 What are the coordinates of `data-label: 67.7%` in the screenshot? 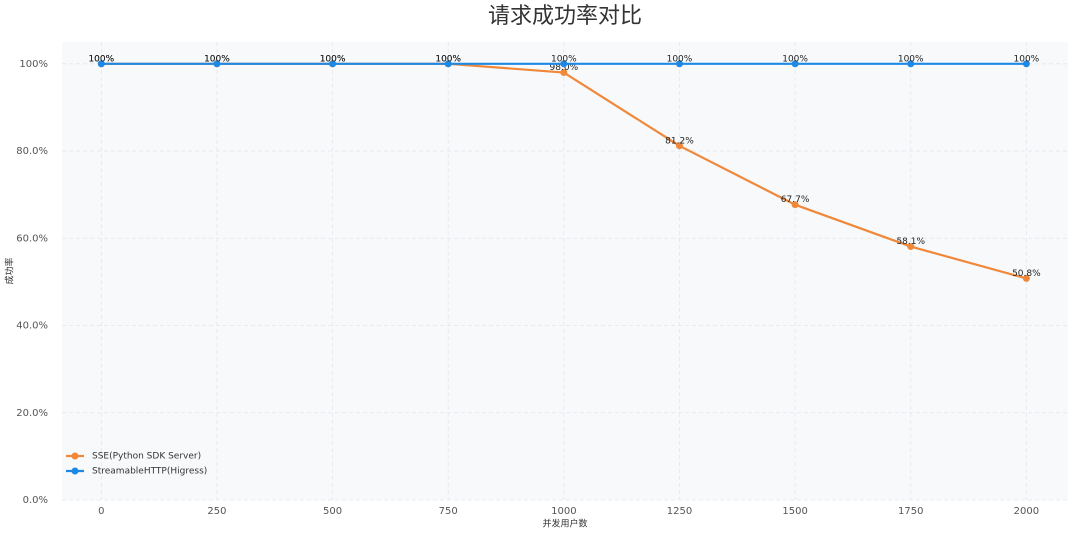 It's located at (795, 200).